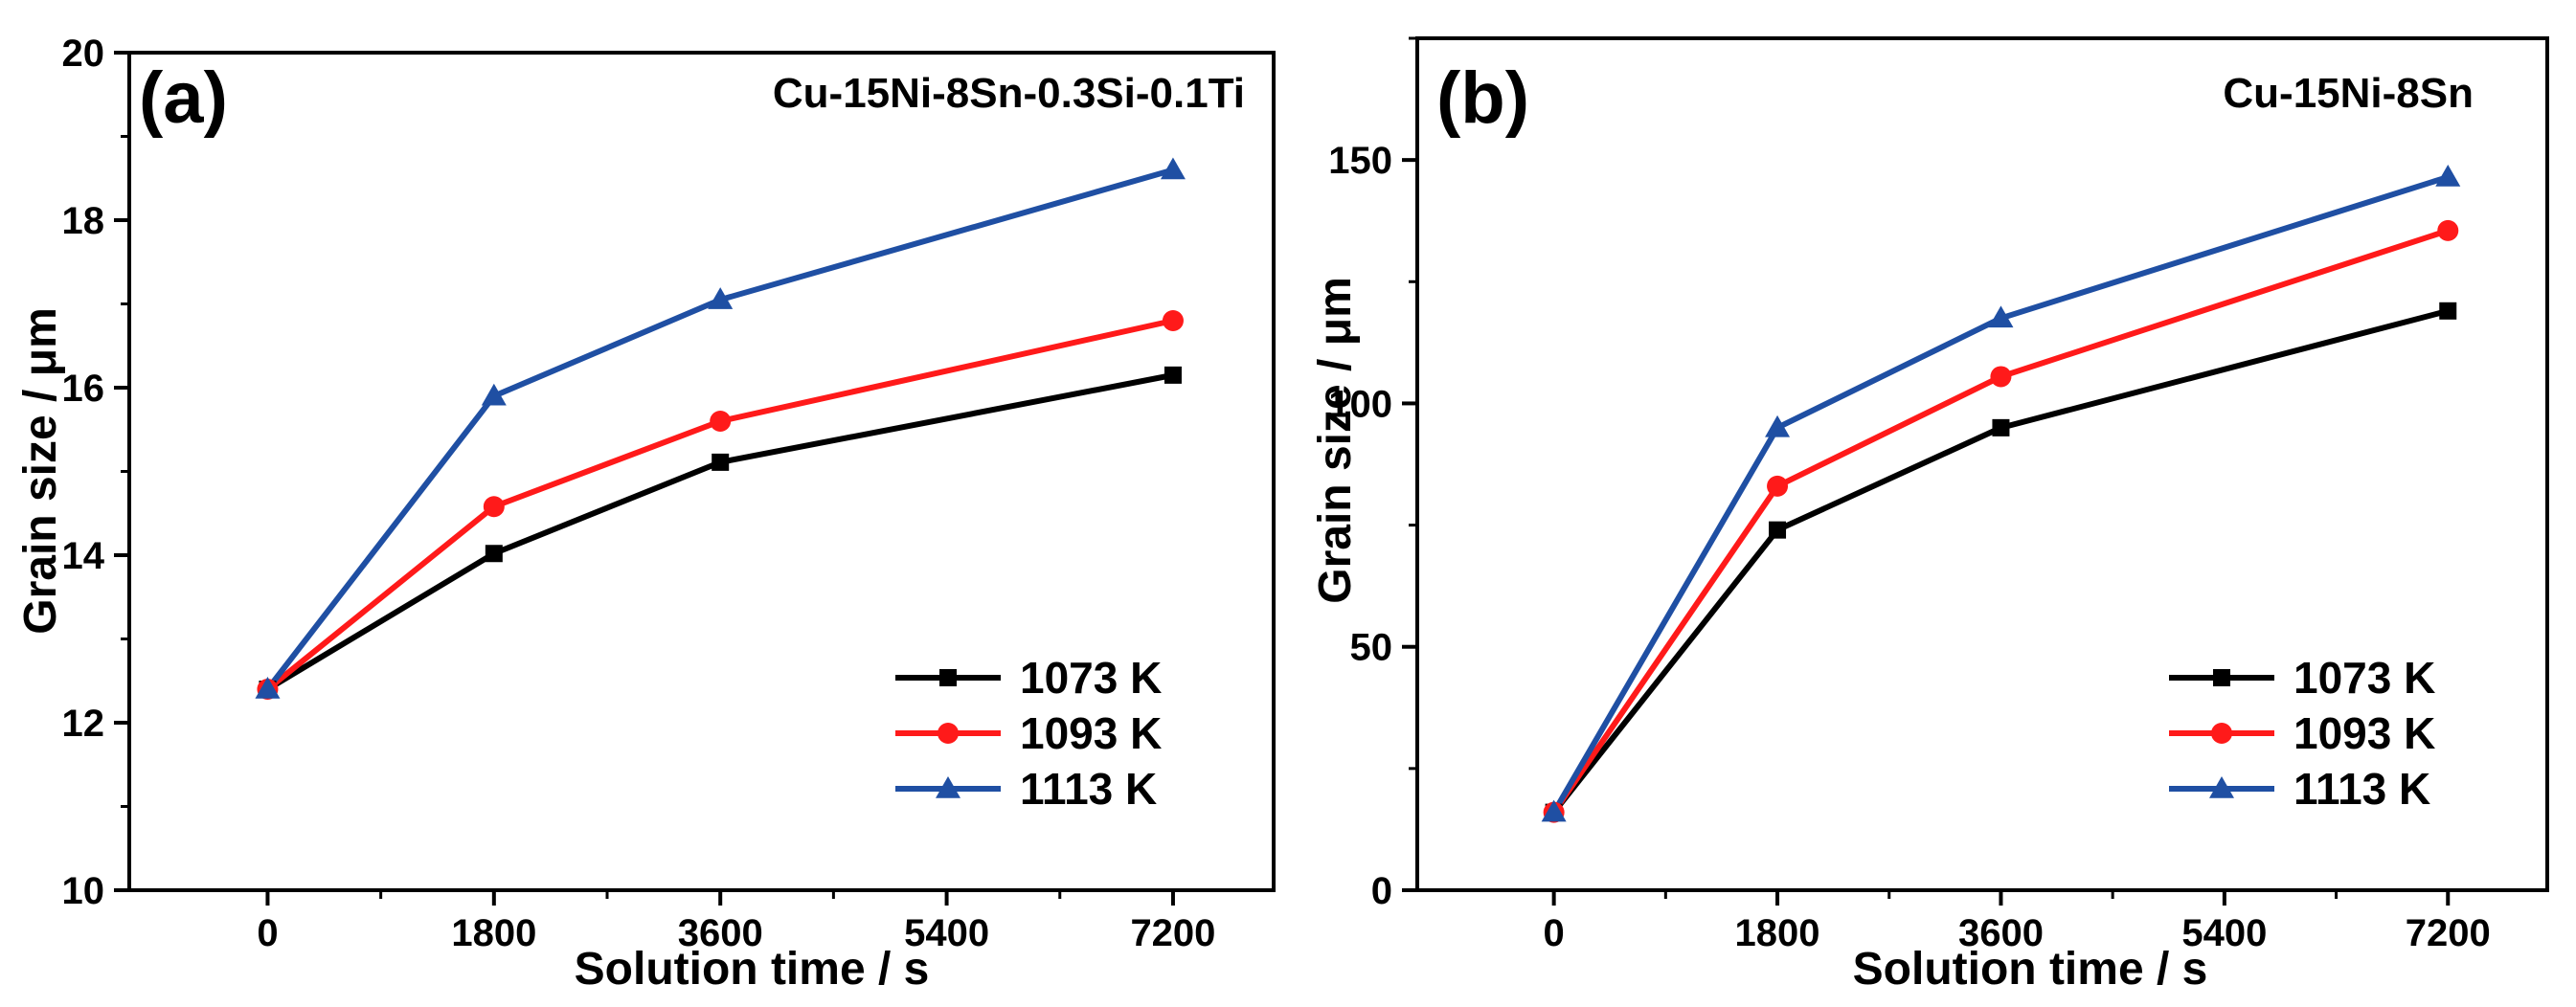 The height and width of the screenshot is (1007, 2576). I want to click on y-tick-label: 12, so click(83, 724).